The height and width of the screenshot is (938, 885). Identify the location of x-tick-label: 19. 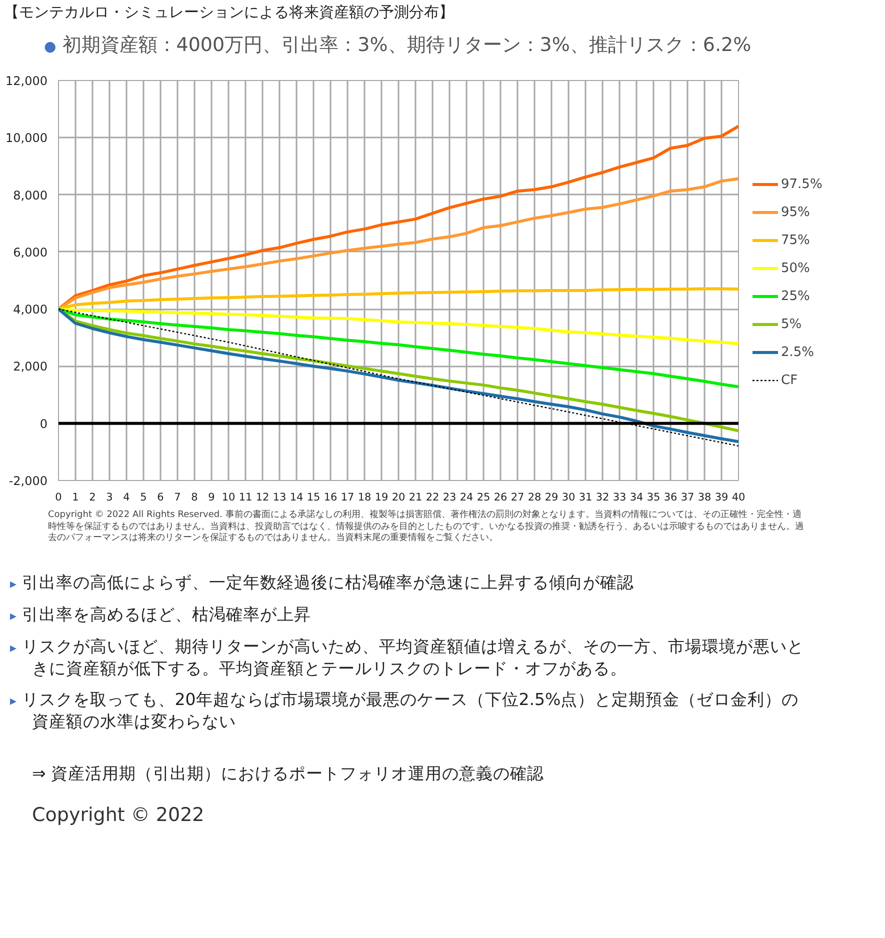
(381, 498).